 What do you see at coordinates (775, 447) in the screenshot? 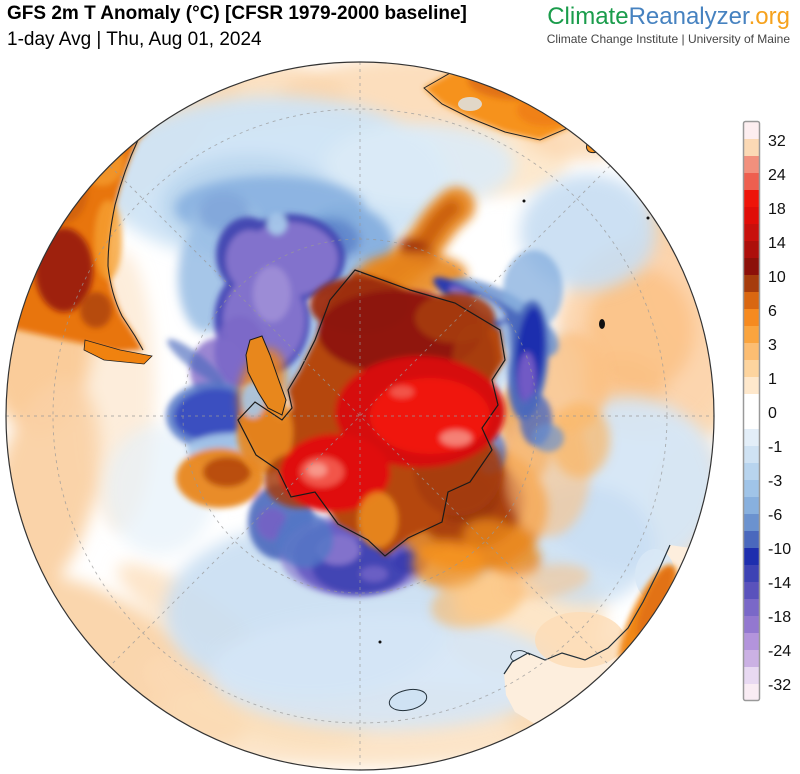
I see `svg-text: -1` at bounding box center [775, 447].